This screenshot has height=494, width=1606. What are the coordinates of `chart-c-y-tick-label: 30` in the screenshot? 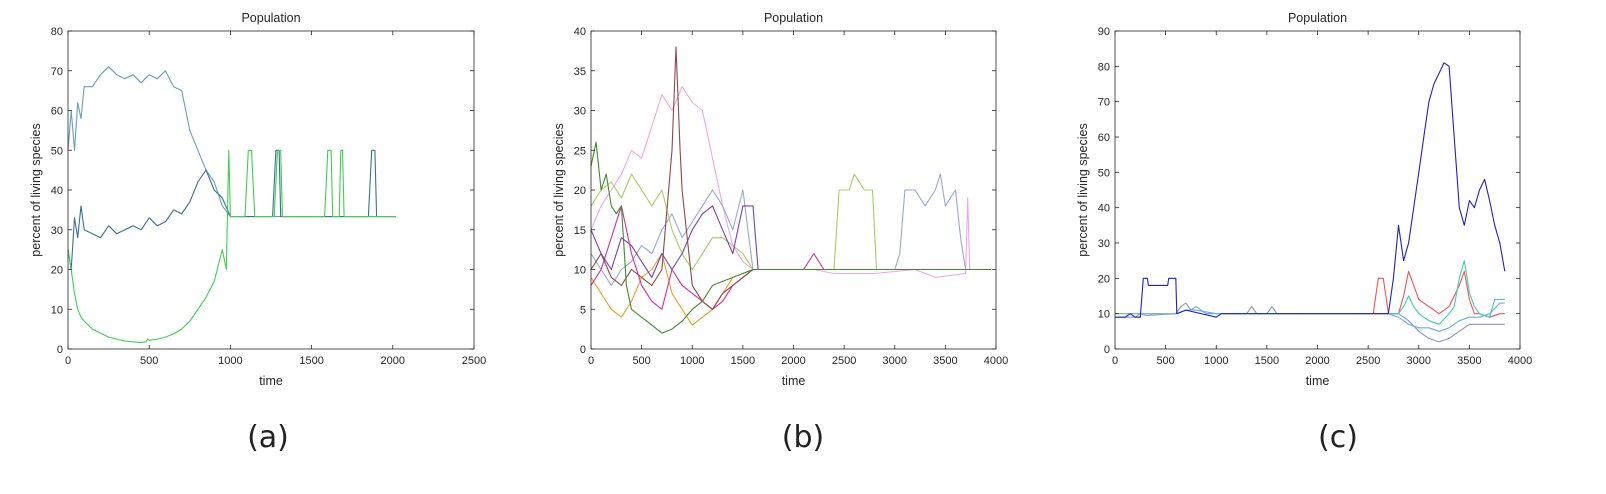 It's located at (1104, 244).